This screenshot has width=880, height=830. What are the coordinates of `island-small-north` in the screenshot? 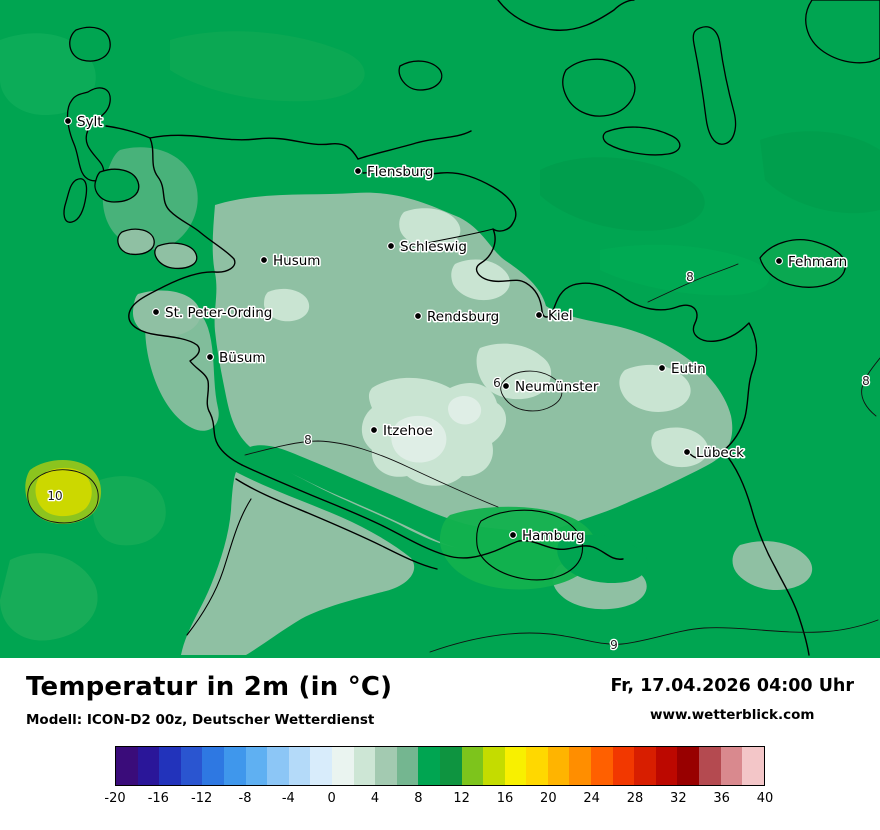 It's located at (420, 75).